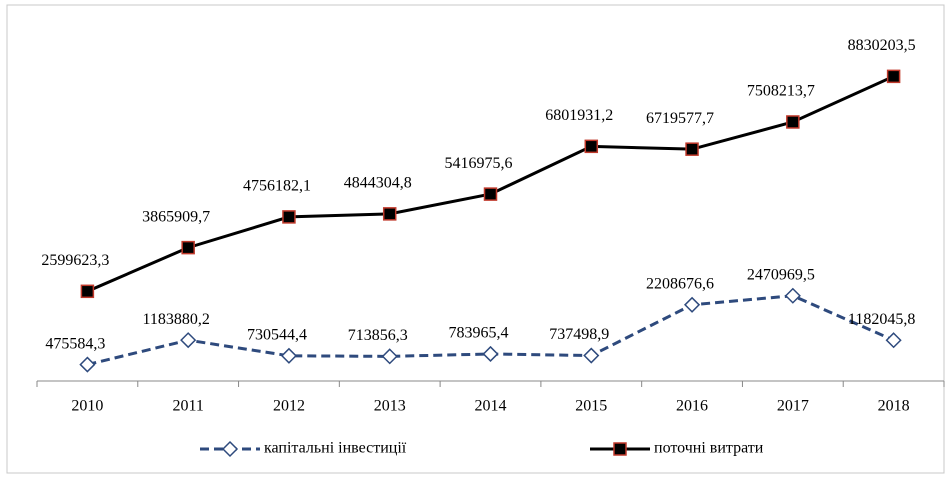 The image size is (951, 479). What do you see at coordinates (176, 216) in the screenshot?
I see `data-label: 3865909,7` at bounding box center [176, 216].